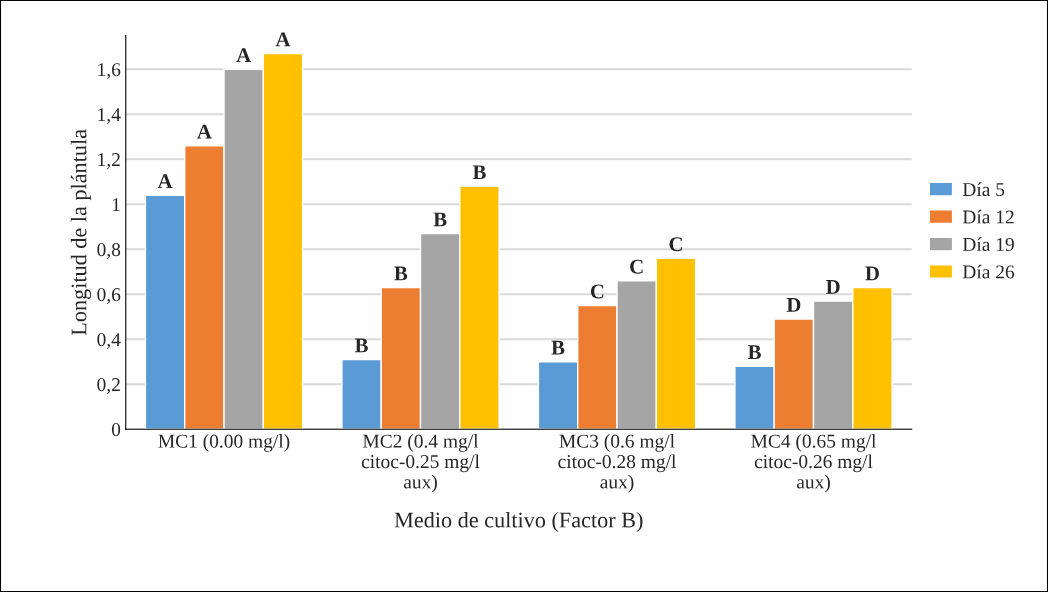 Image resolution: width=1048 pixels, height=592 pixels. What do you see at coordinates (988, 216) in the screenshot?
I see `legend-label: Día 12` at bounding box center [988, 216].